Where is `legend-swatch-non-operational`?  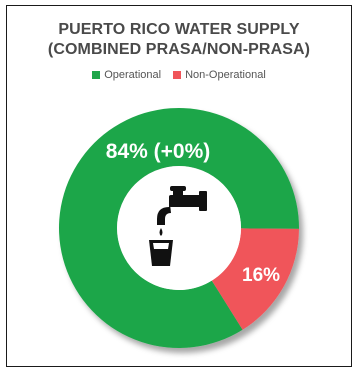 legend-swatch-non-operational is located at coordinates (177, 75).